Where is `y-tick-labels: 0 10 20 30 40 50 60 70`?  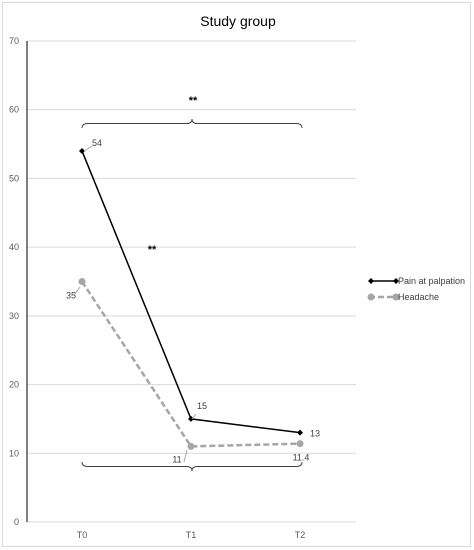 y-tick-labels: 0 10 20 30 40 50 60 70 is located at coordinates (14, 281).